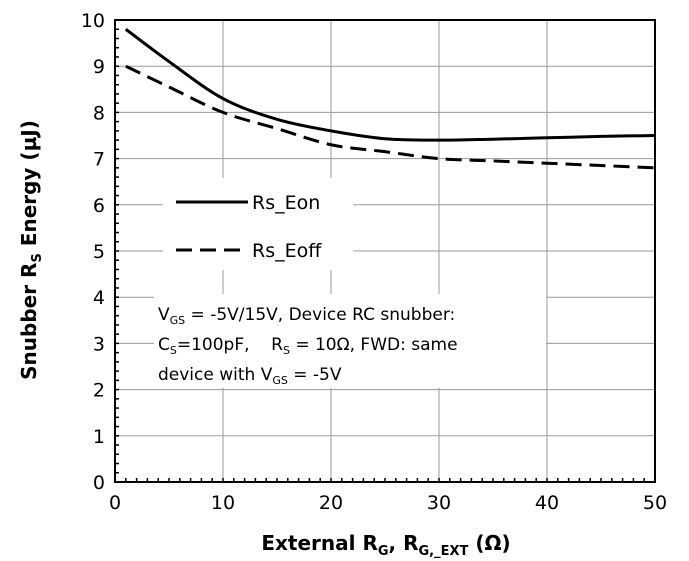 This screenshot has height=561, width=689. I want to click on x-axis-title-sub-1: G, so click(383, 551).